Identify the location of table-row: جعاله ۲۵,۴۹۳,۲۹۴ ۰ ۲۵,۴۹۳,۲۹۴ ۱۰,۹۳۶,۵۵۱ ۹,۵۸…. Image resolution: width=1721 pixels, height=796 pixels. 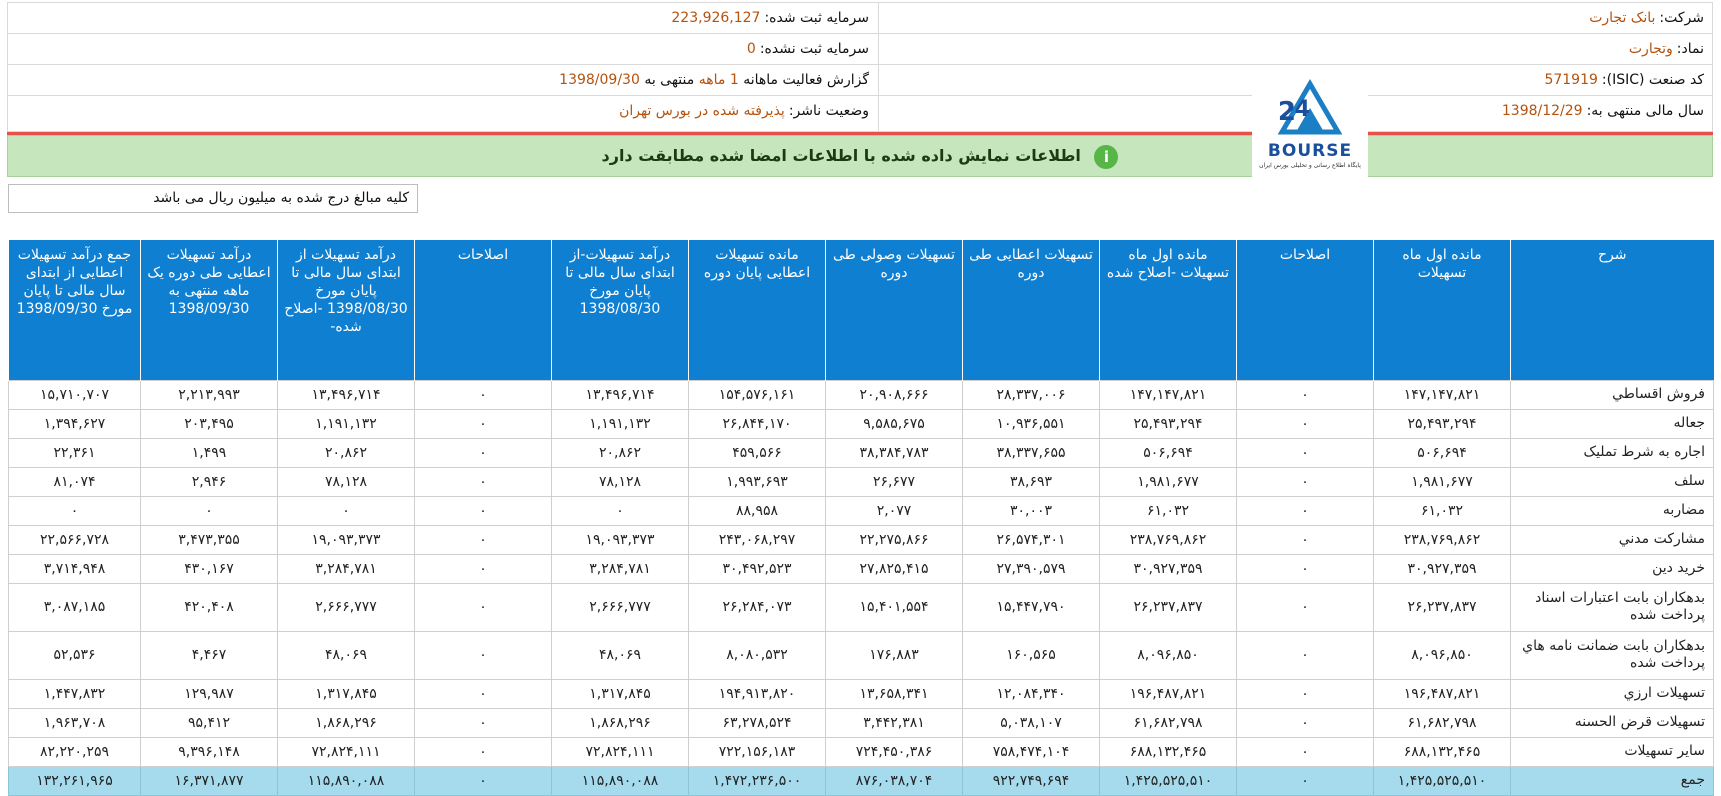
(861, 423).